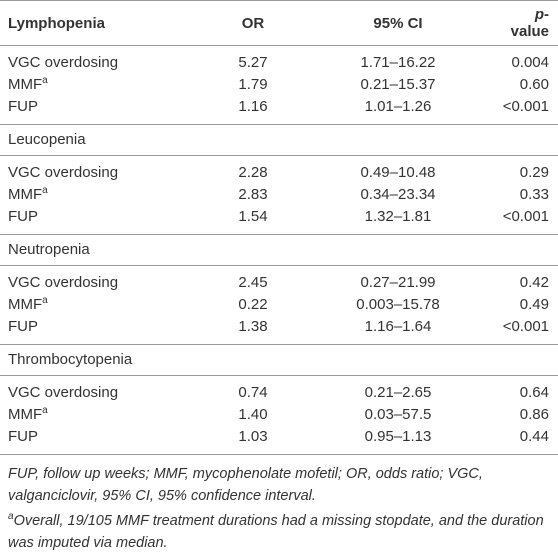 This screenshot has height=554, width=558. Describe the element at coordinates (398, 282) in the screenshot. I see `cell: 0.27–21.99` at that location.